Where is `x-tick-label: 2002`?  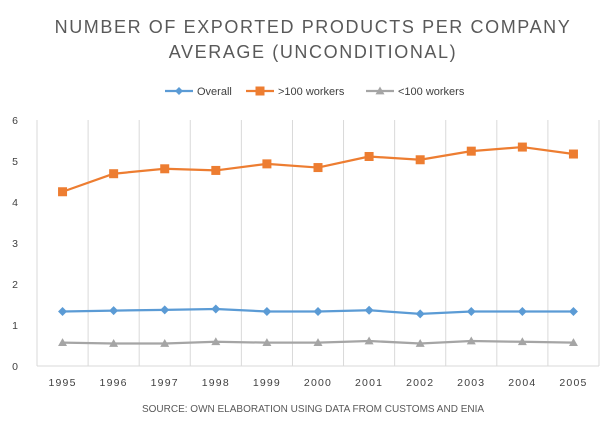 x-tick-label: 2002 is located at coordinates (420, 383).